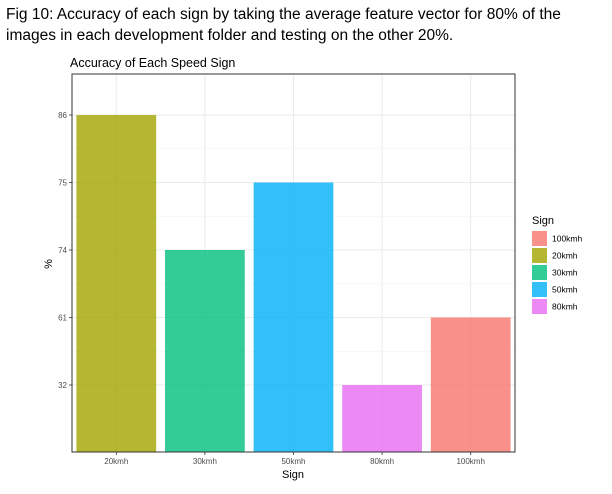  I want to click on legend-label: 80kmh, so click(565, 307).